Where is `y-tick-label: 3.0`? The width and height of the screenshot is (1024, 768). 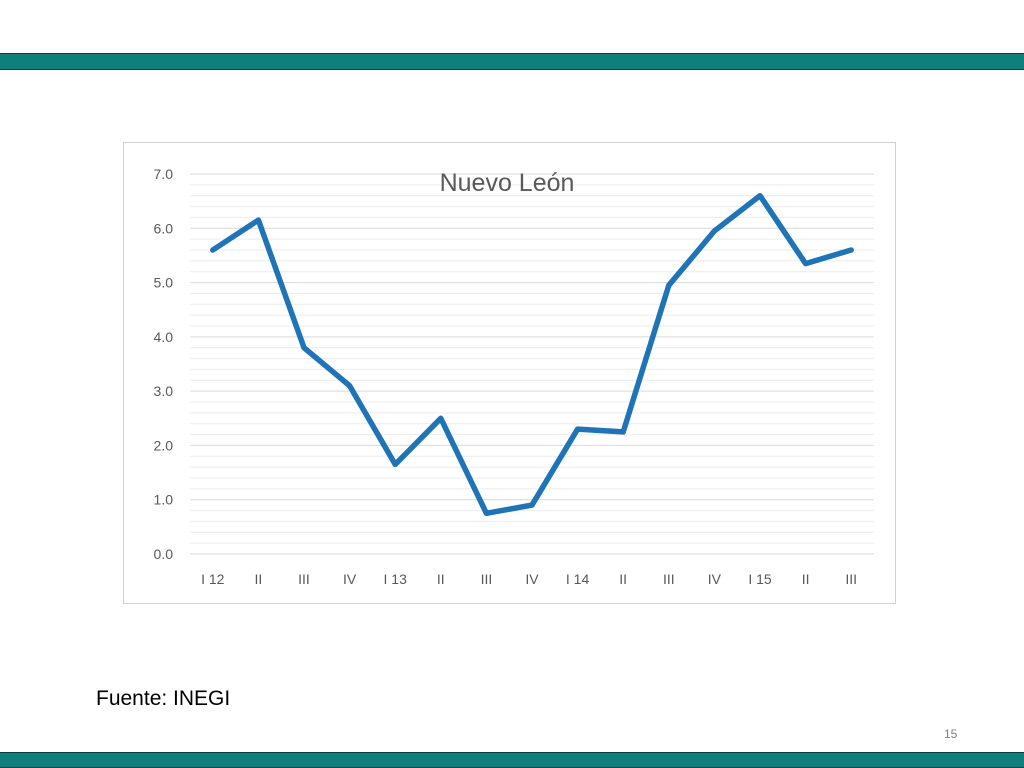
y-tick-label: 3.0 is located at coordinates (164, 391).